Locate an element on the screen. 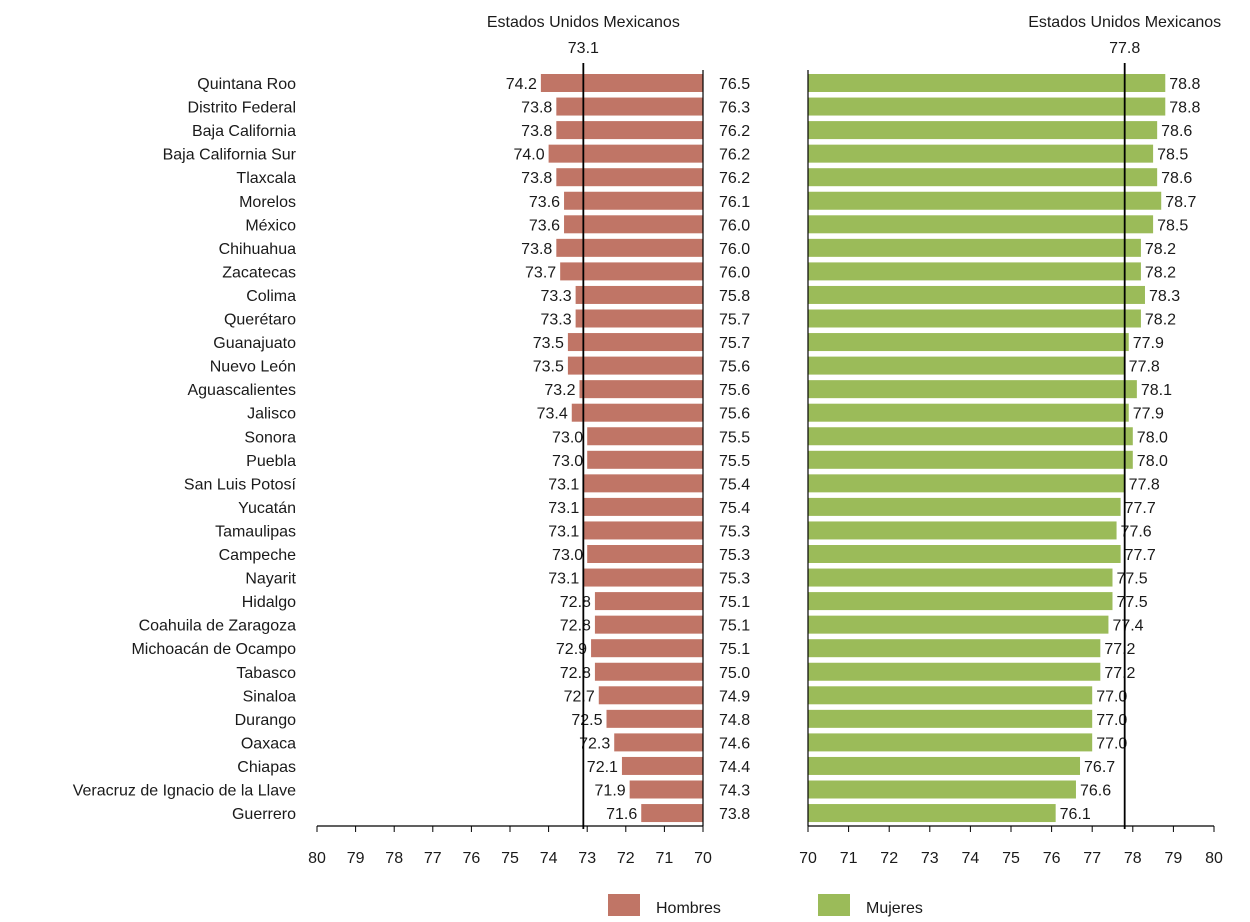  value-label-hombres: 74.2 is located at coordinates (521, 84).